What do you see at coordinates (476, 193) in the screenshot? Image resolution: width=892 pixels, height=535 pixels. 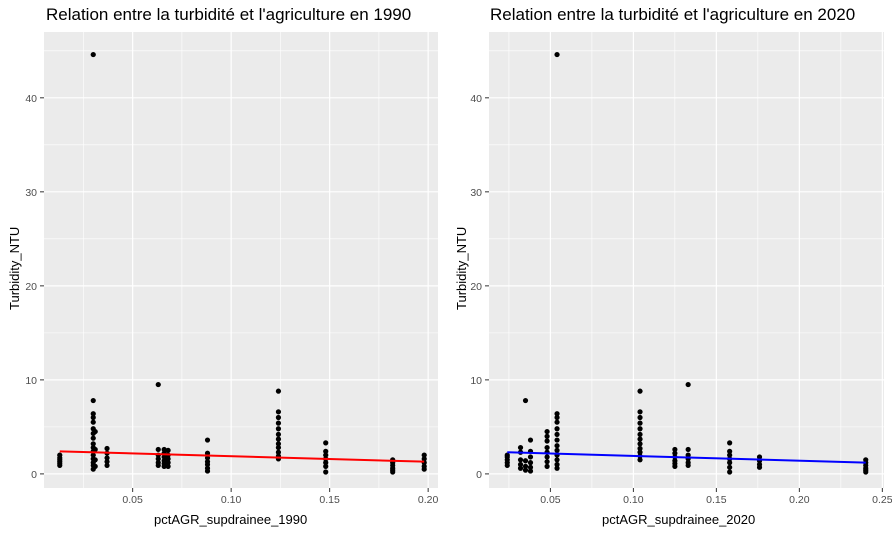 I see `y-tick-label: 30` at bounding box center [476, 193].